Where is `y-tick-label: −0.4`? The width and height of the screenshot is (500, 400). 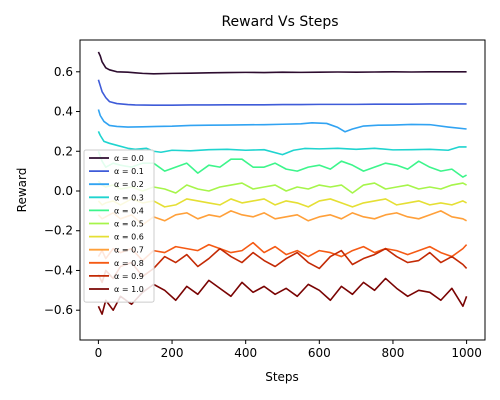 y-tick-label: −0.4 is located at coordinates (58, 270).